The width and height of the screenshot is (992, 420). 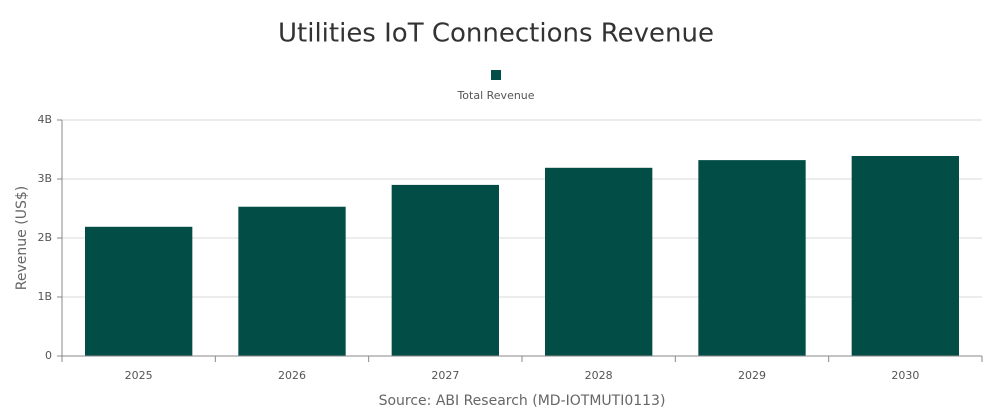 What do you see at coordinates (752, 375) in the screenshot?
I see `x-tick-label: 2029` at bounding box center [752, 375].